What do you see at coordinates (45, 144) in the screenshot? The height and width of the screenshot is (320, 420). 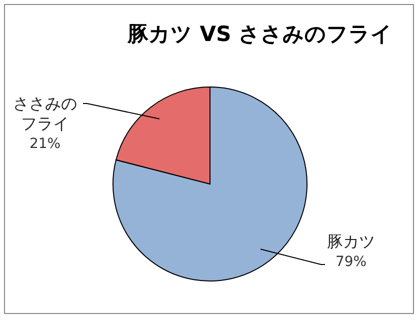 I see `data-label: 21%` at bounding box center [45, 144].